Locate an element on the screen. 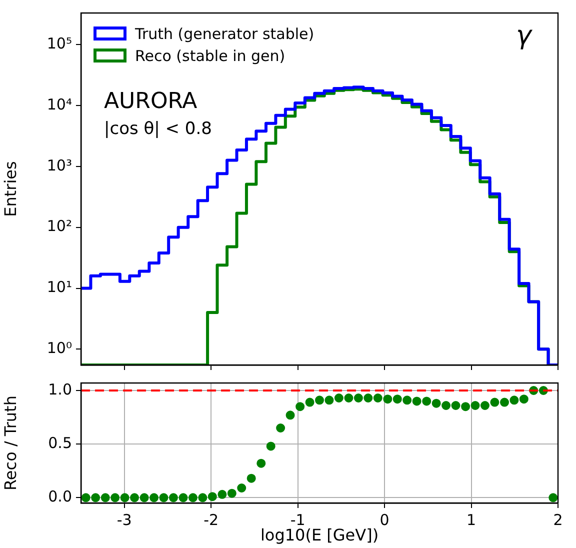 The width and height of the screenshot is (576, 548). y-tick-label: 10⁵ is located at coordinates (59, 43).